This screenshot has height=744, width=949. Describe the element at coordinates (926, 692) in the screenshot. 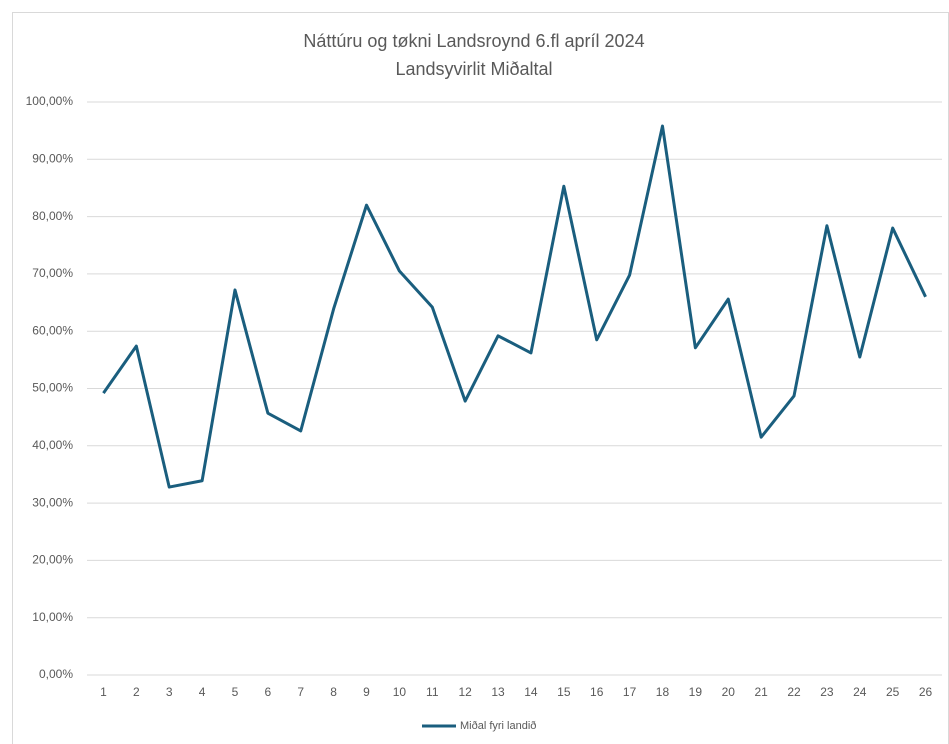

I see `x-tick-label: 26` at that location.